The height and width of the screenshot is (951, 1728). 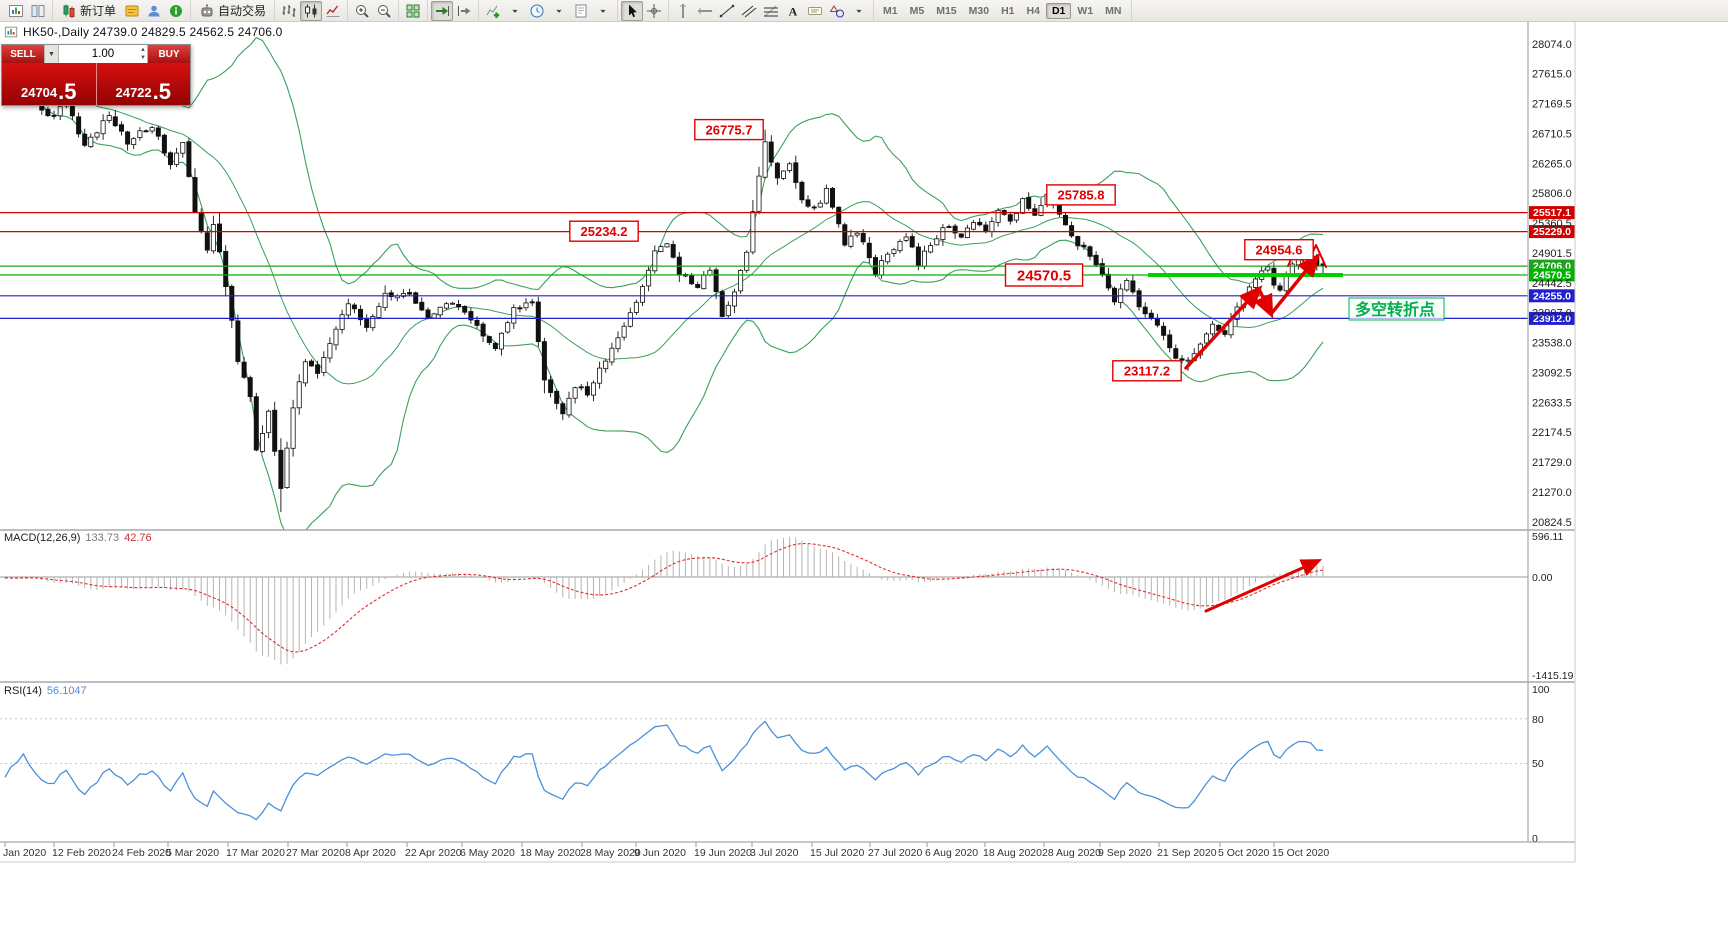 What do you see at coordinates (143, 84) in the screenshot?
I see `buy-price-display: 24722.5` at bounding box center [143, 84].